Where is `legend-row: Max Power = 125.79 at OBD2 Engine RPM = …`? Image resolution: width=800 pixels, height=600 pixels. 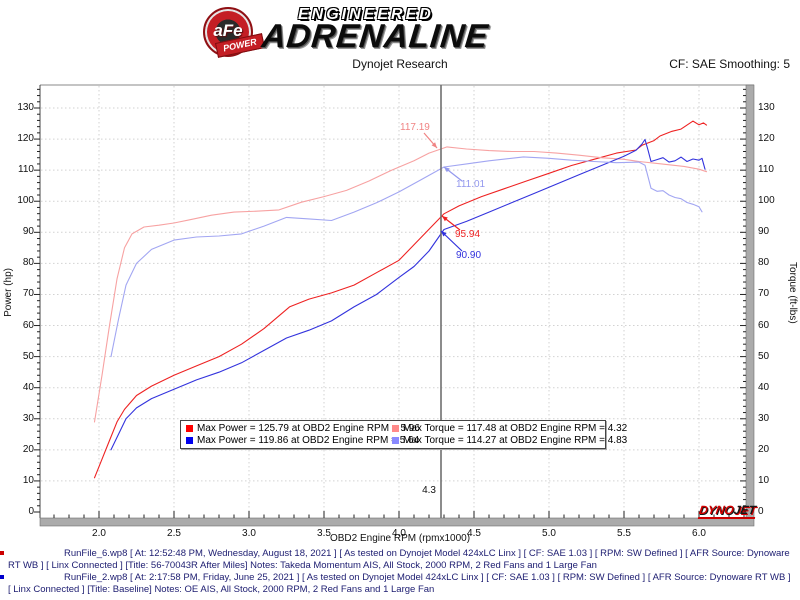 legend-row: Max Power = 125.79 at OBD2 Engine RPM = … is located at coordinates (406, 429).